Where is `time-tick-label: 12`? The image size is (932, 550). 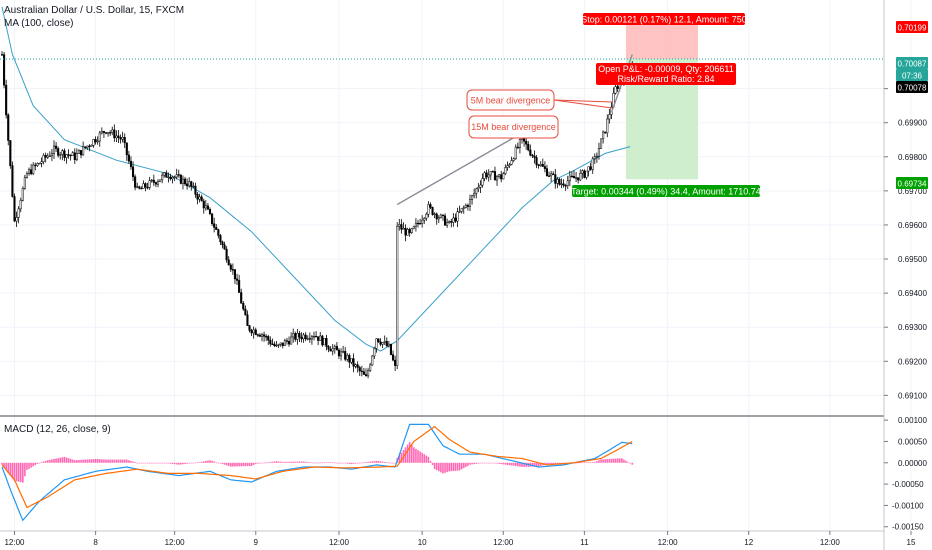 time-tick-label: 12 is located at coordinates (748, 542).